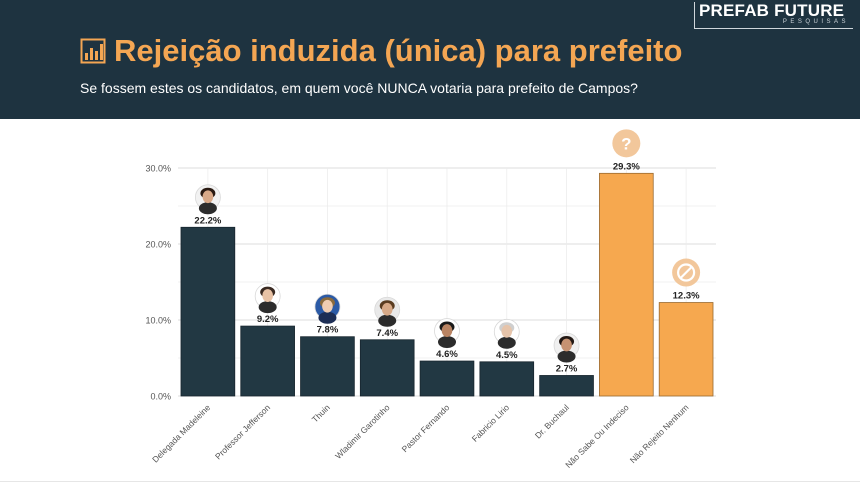 The image size is (860, 484). I want to click on x-tick-label: Não Rejeito Nenhum, so click(659, 433).